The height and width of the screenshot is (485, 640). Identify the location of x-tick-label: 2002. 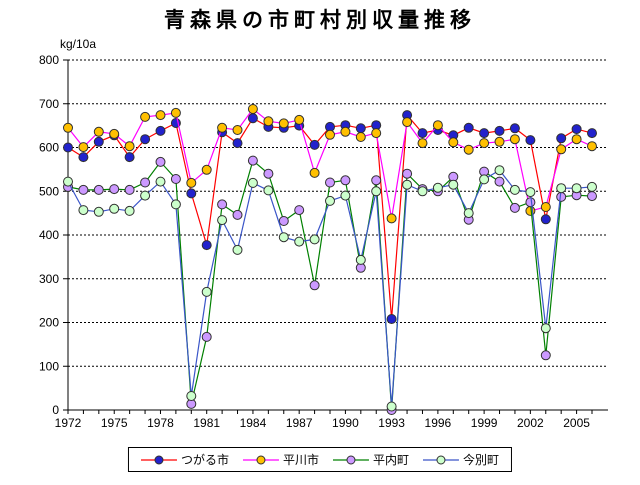
(530, 423).